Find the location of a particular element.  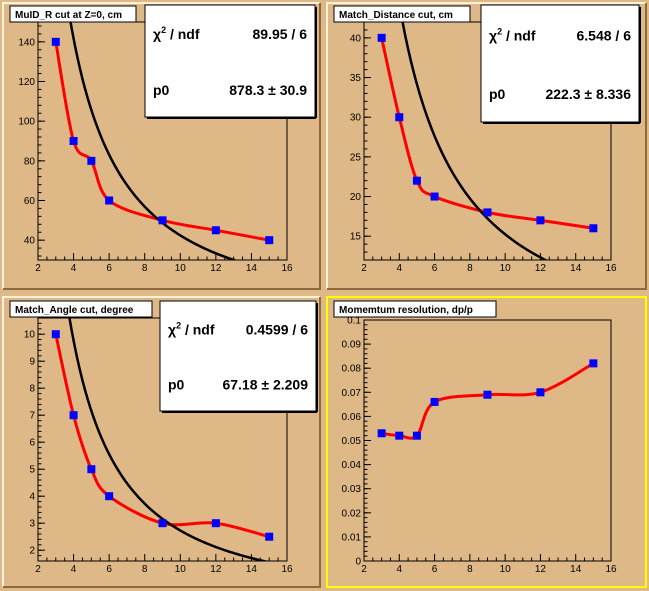

chart-title: Momemtum resolution, dp/p is located at coordinates (406, 310).